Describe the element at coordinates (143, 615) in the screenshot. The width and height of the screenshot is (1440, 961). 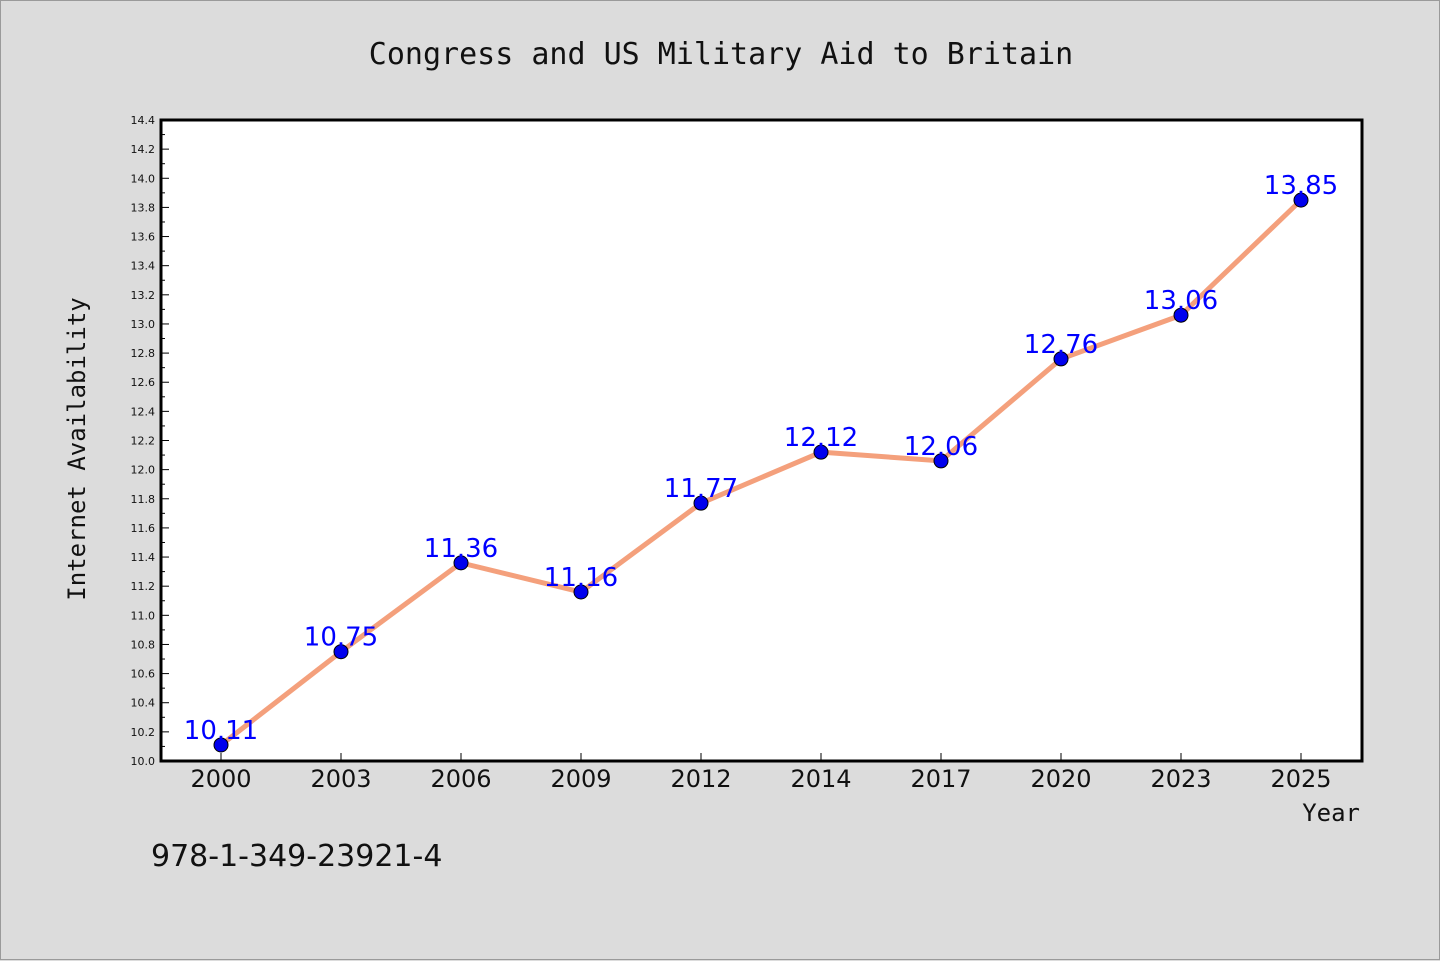
I see `y-tick-label: 11.0` at that location.